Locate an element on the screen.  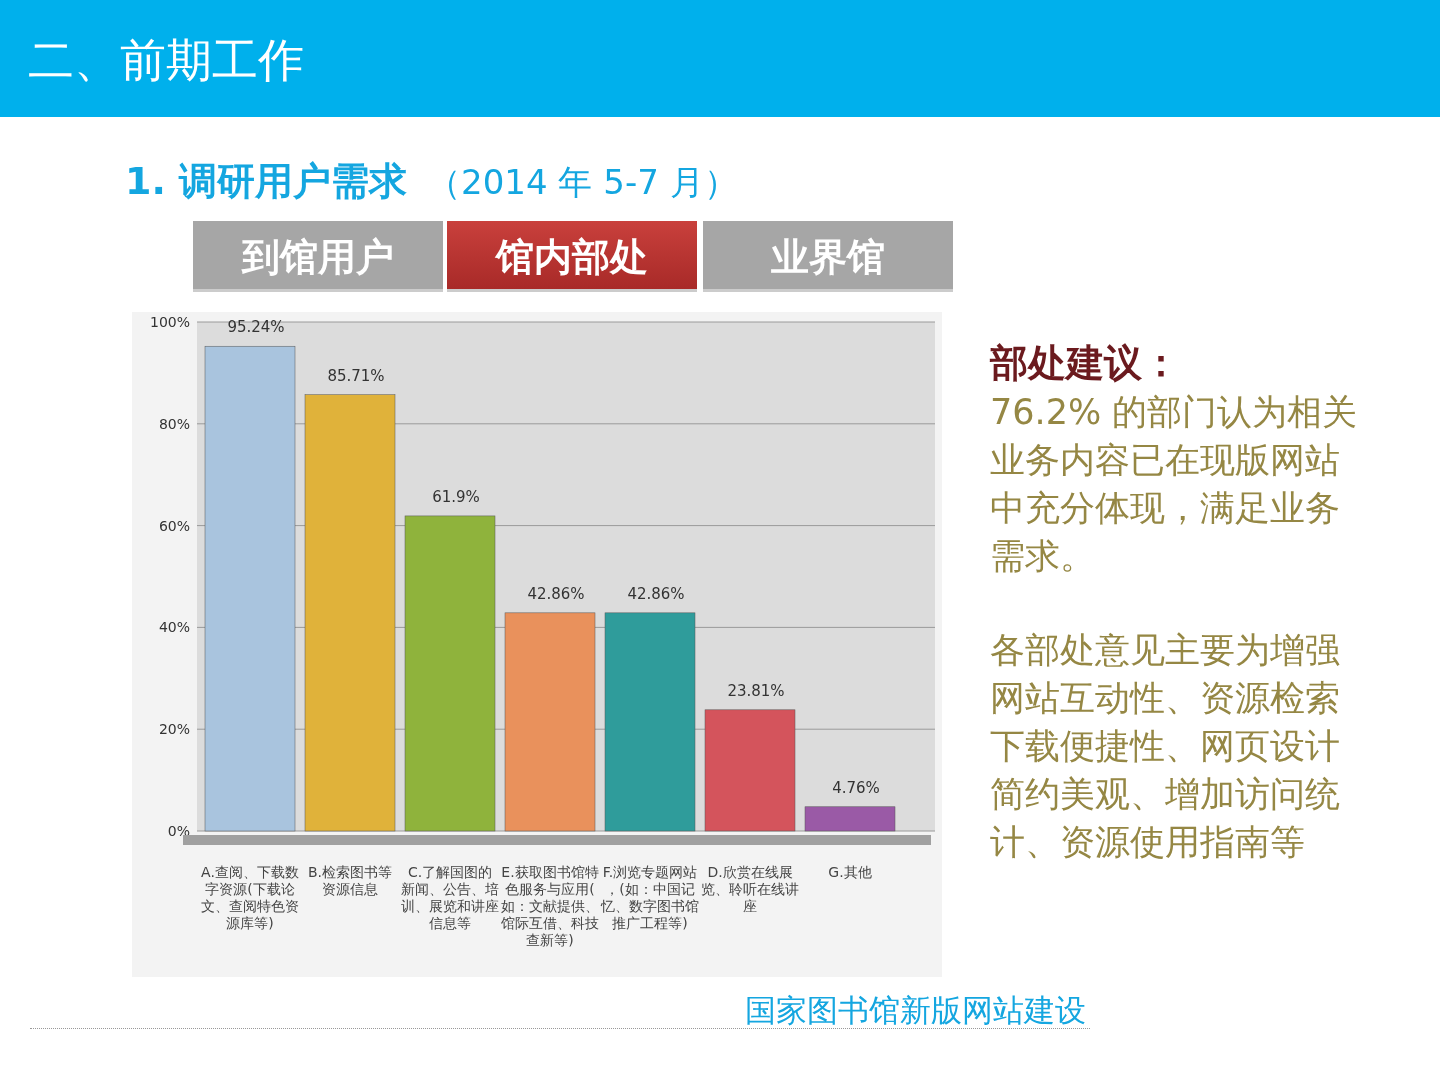
x-tick-label: G.其他 is located at coordinates (850, 872).